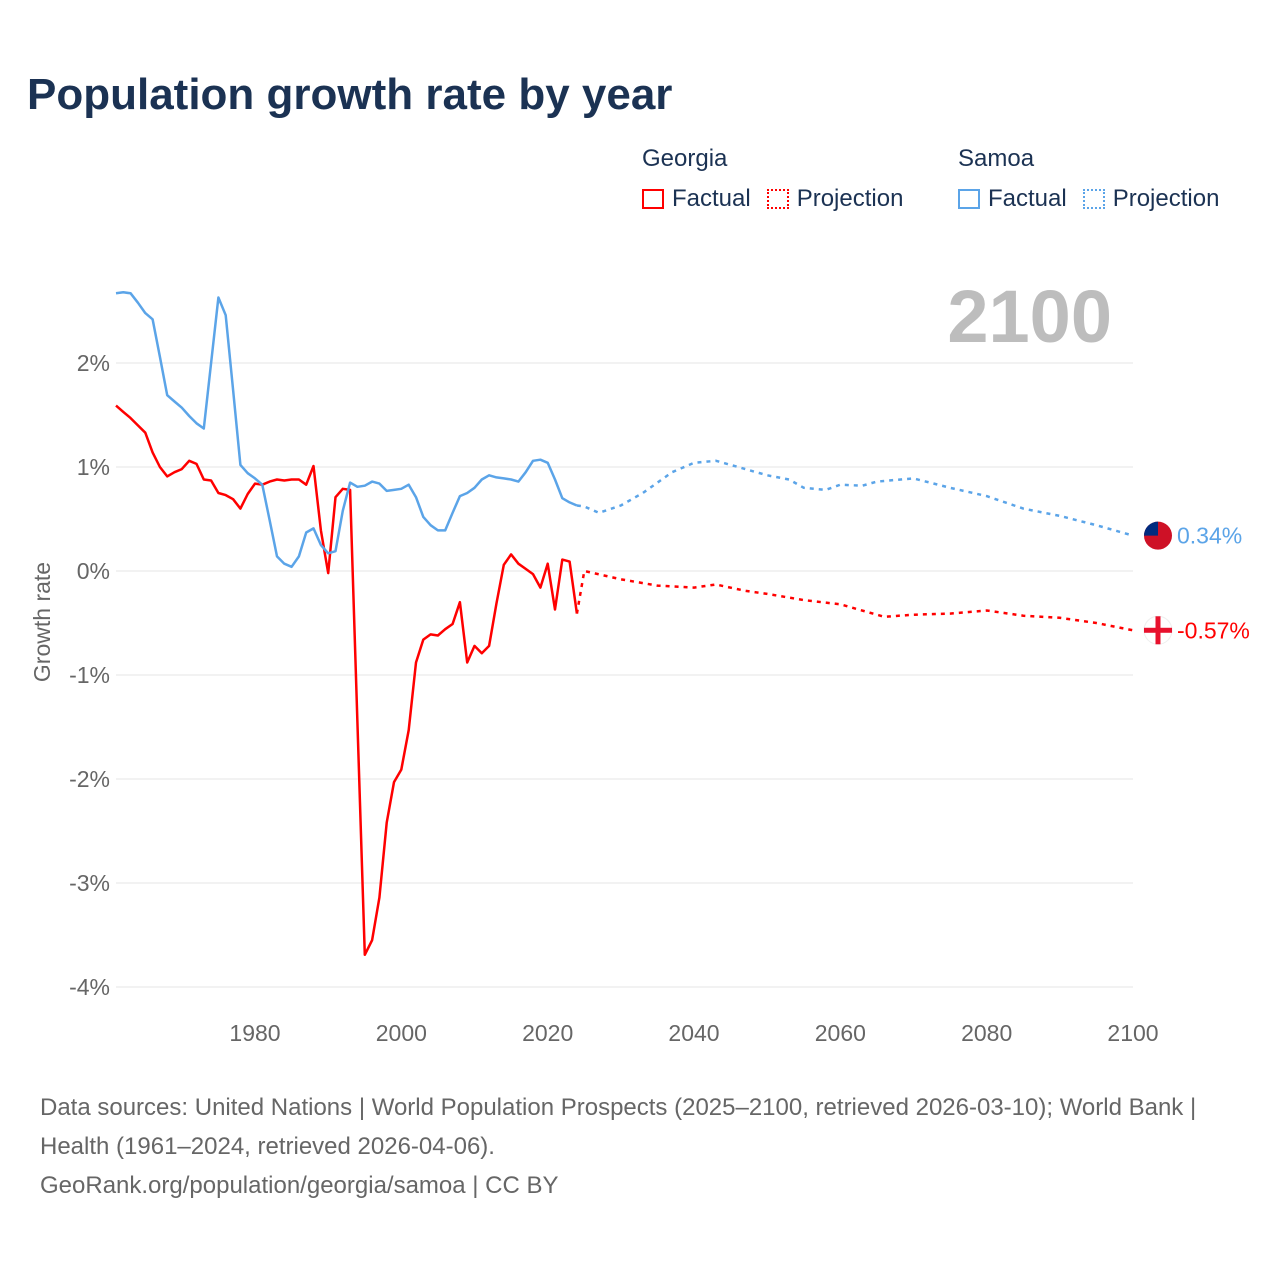 The width and height of the screenshot is (1280, 1280). I want to click on x-tick-label: 2000, so click(401, 1033).